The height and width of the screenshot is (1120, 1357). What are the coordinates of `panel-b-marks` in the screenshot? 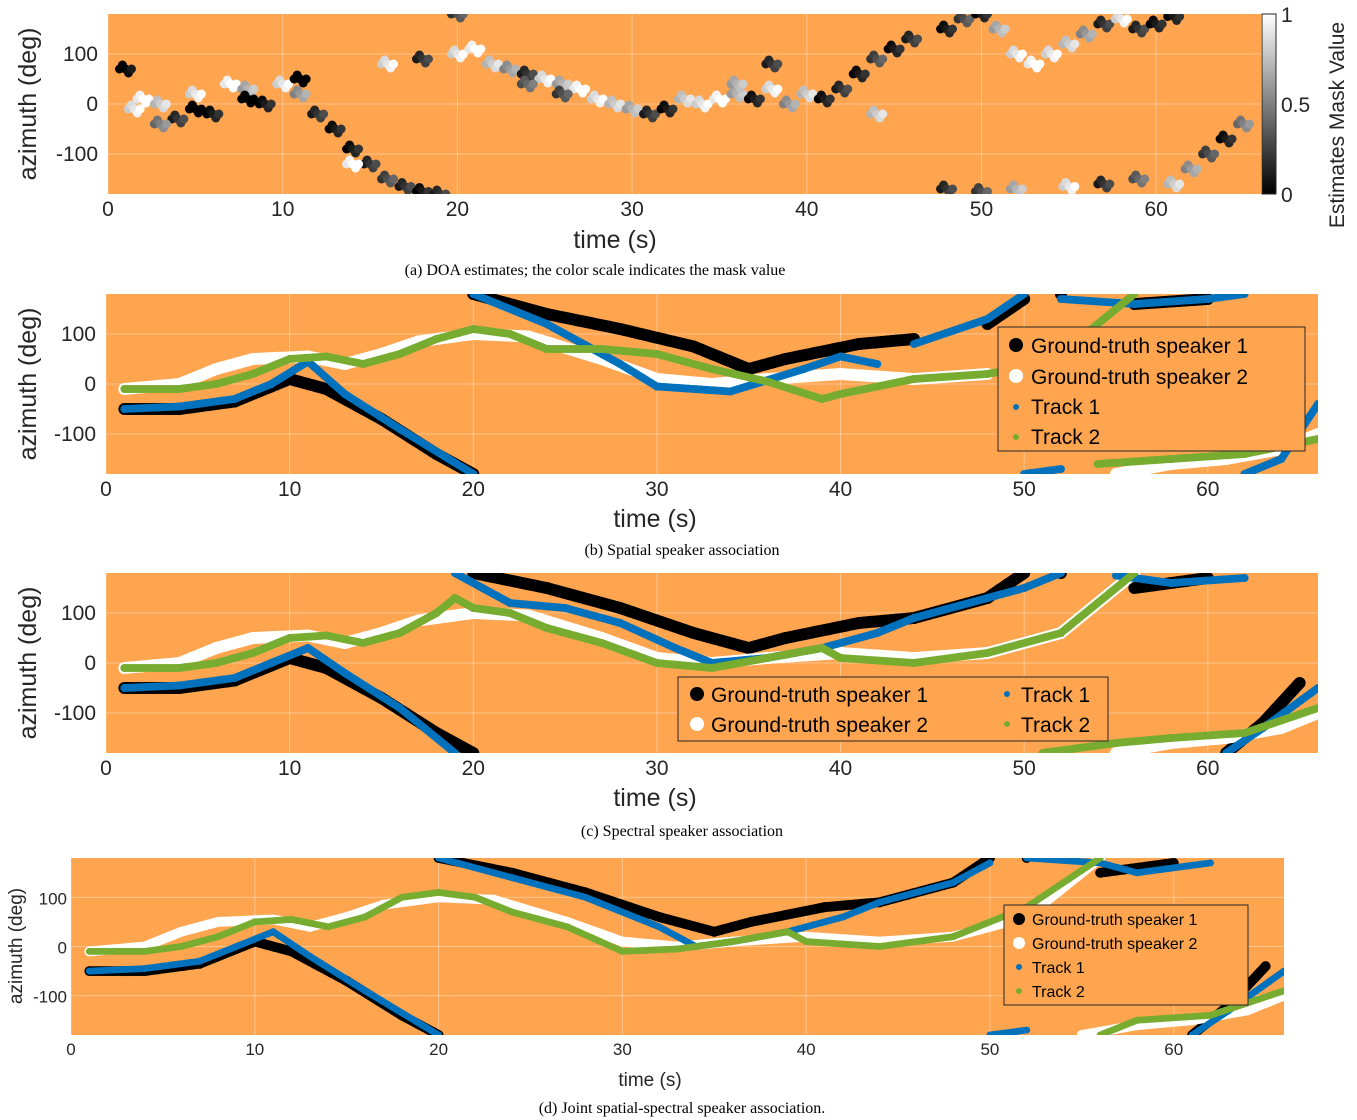 It's located at (718, 384).